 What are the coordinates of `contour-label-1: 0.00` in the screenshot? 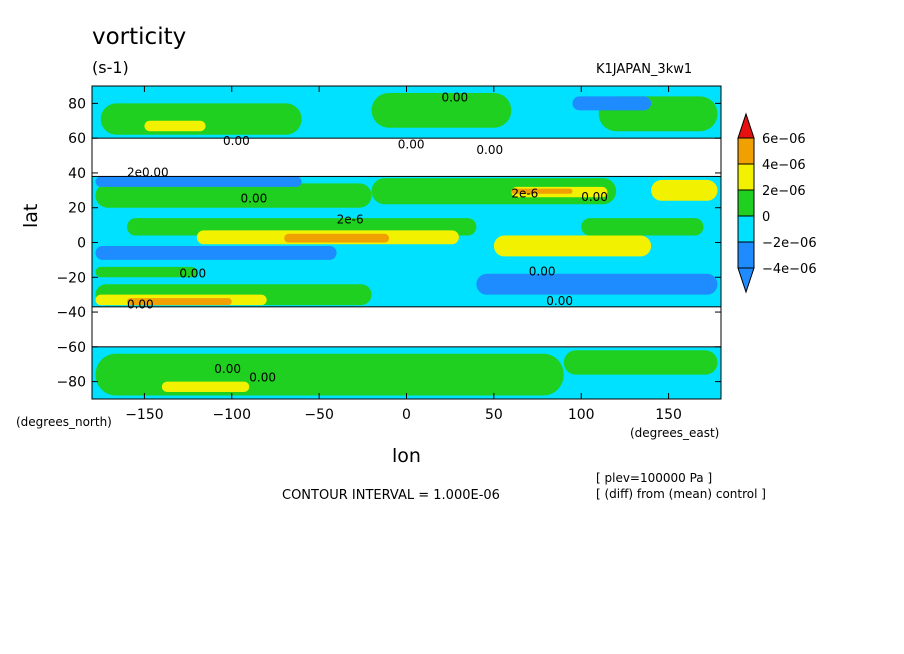 It's located at (489, 150).